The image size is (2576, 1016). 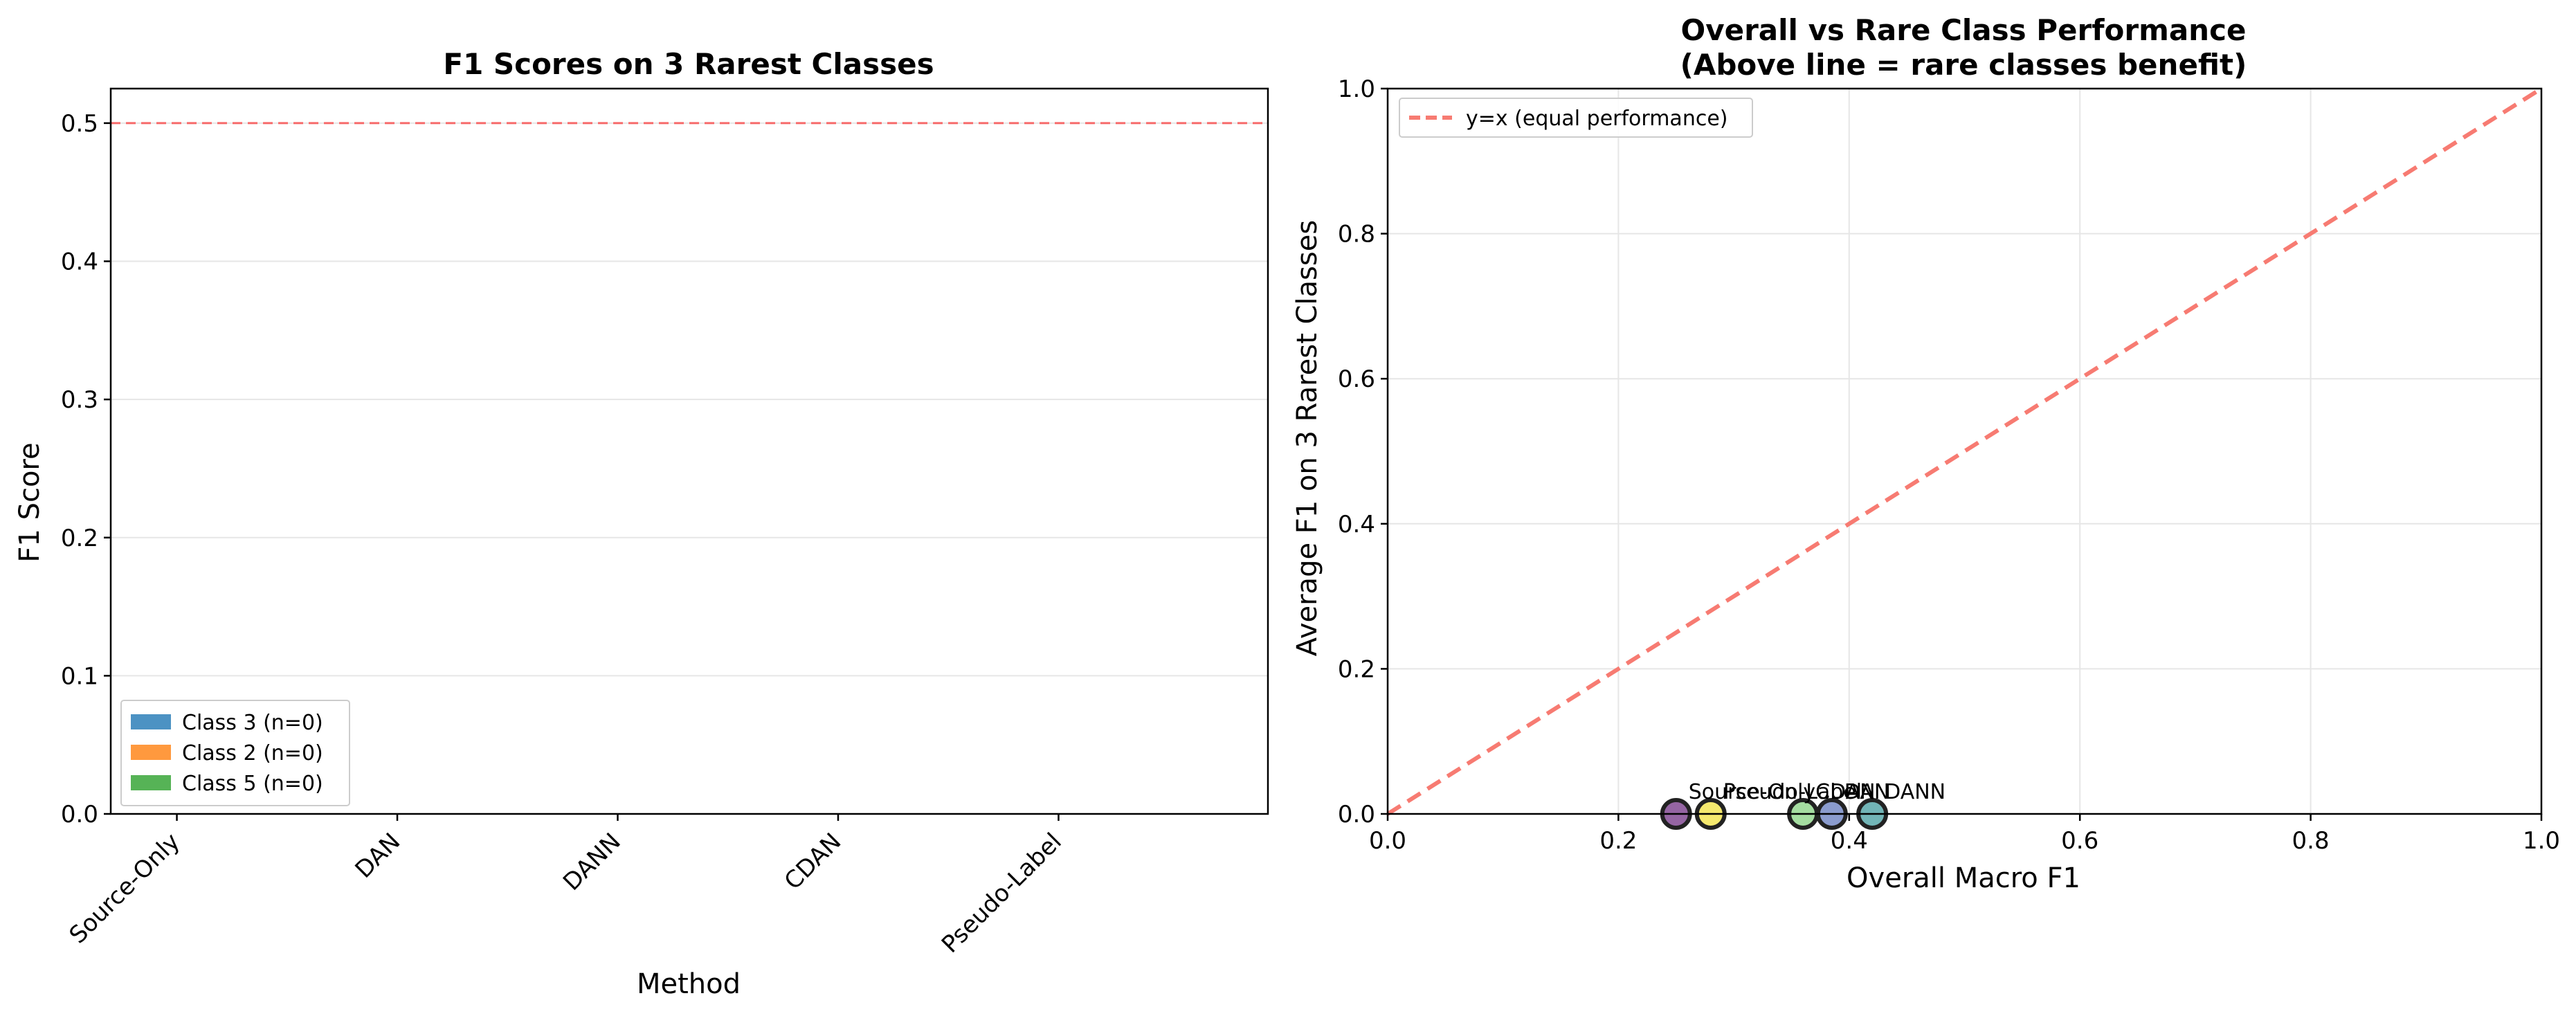 What do you see at coordinates (1356, 235) in the screenshot?
I see `scatter-y-tick-label: 0.8` at bounding box center [1356, 235].